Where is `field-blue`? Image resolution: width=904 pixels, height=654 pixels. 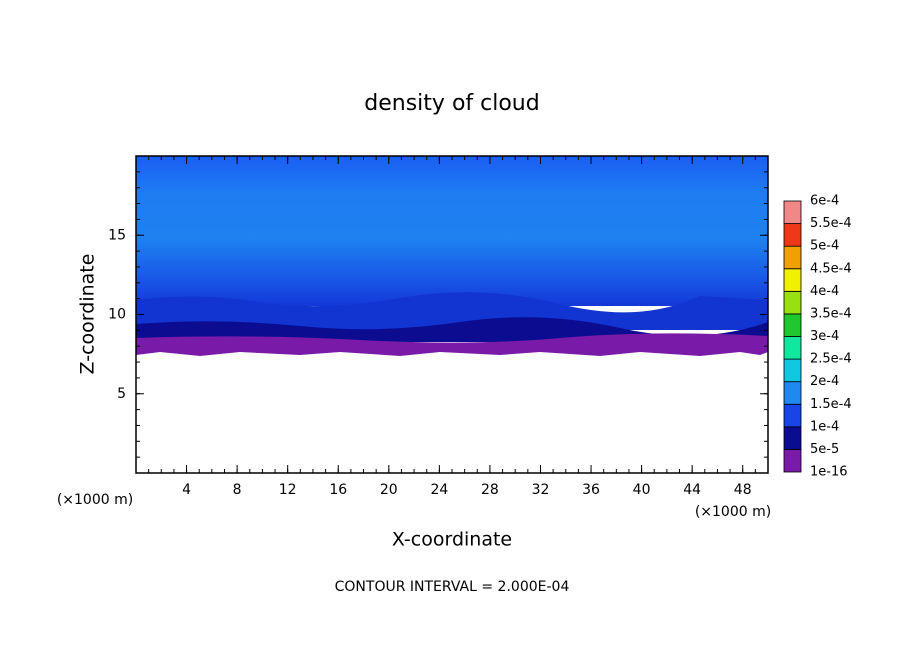
field-blue is located at coordinates (452, 311).